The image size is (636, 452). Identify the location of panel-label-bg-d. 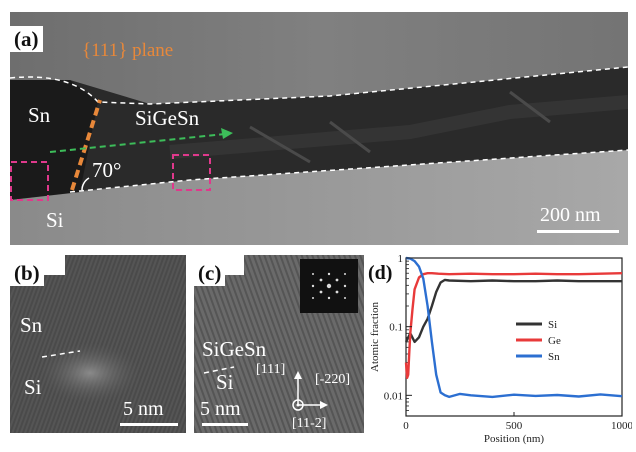
(381, 272).